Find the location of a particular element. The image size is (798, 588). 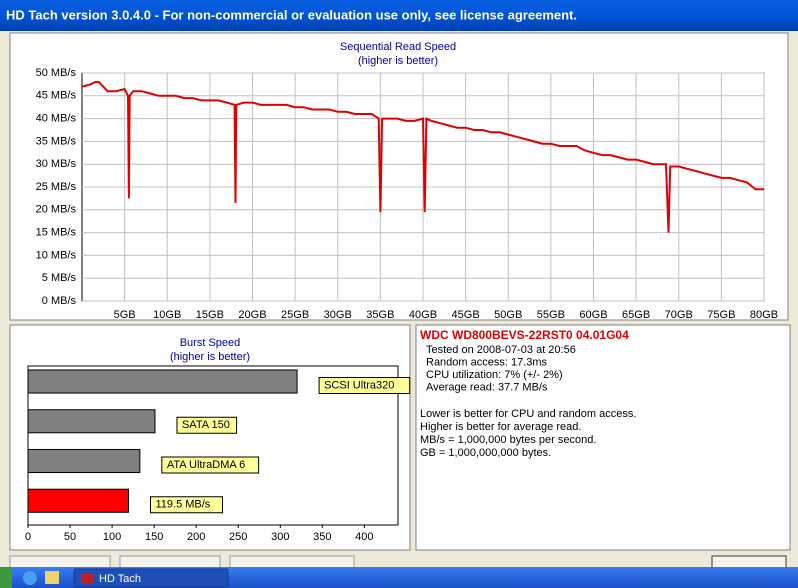

x-tick-label: 60GB is located at coordinates (593, 315).